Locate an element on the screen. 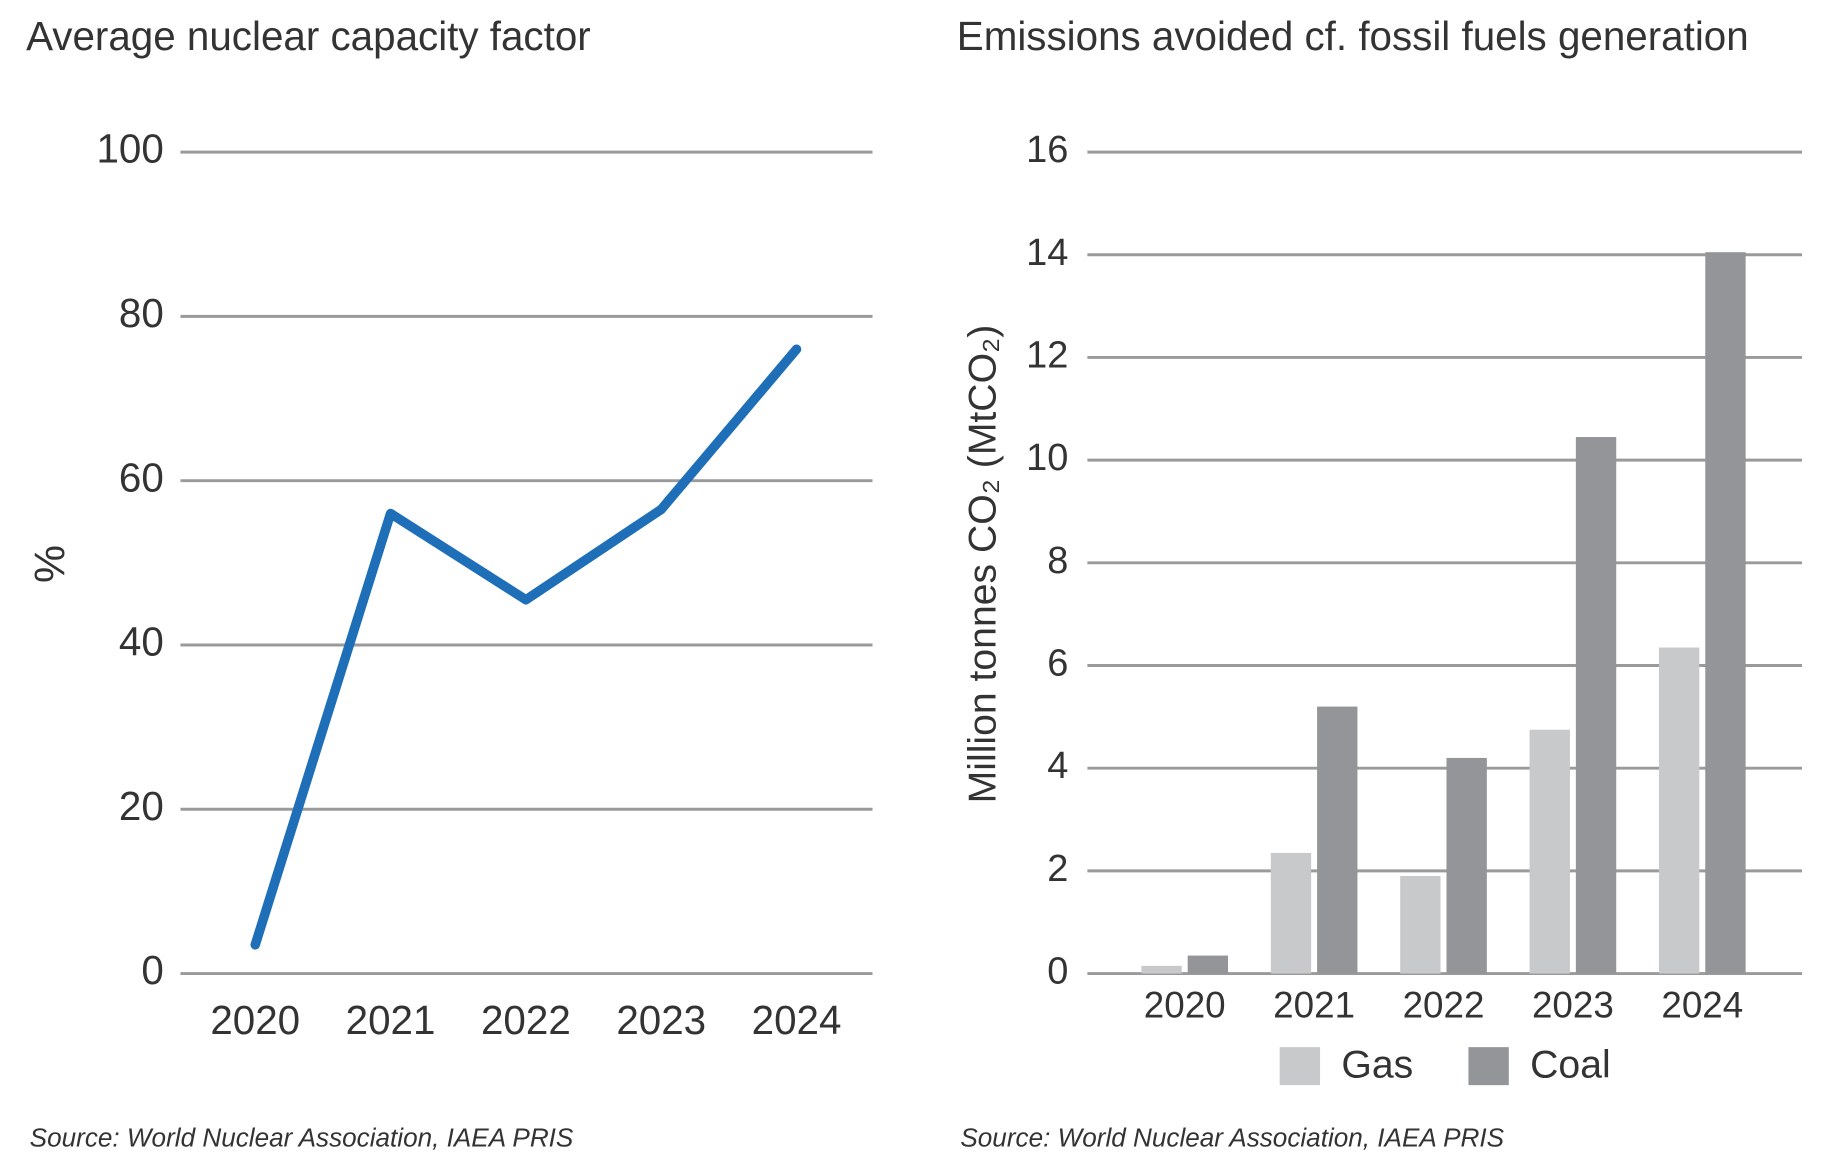 The width and height of the screenshot is (1840, 1166). y-tick-label: 6 is located at coordinates (1057, 664).